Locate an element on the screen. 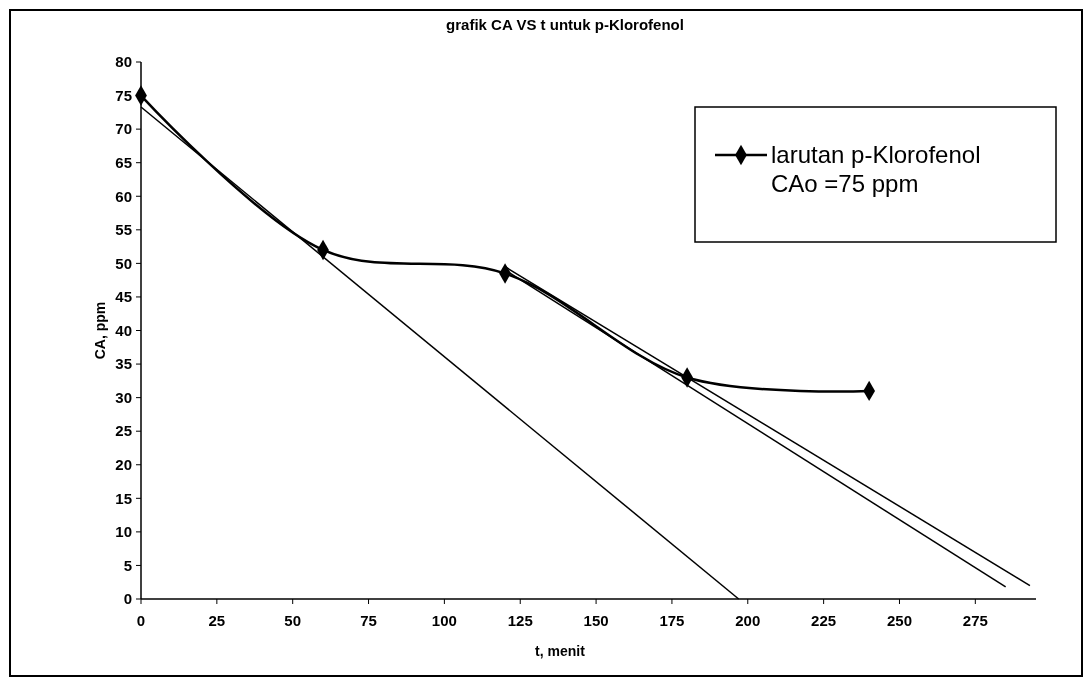  y-tick-label: 65 is located at coordinates (123, 162).